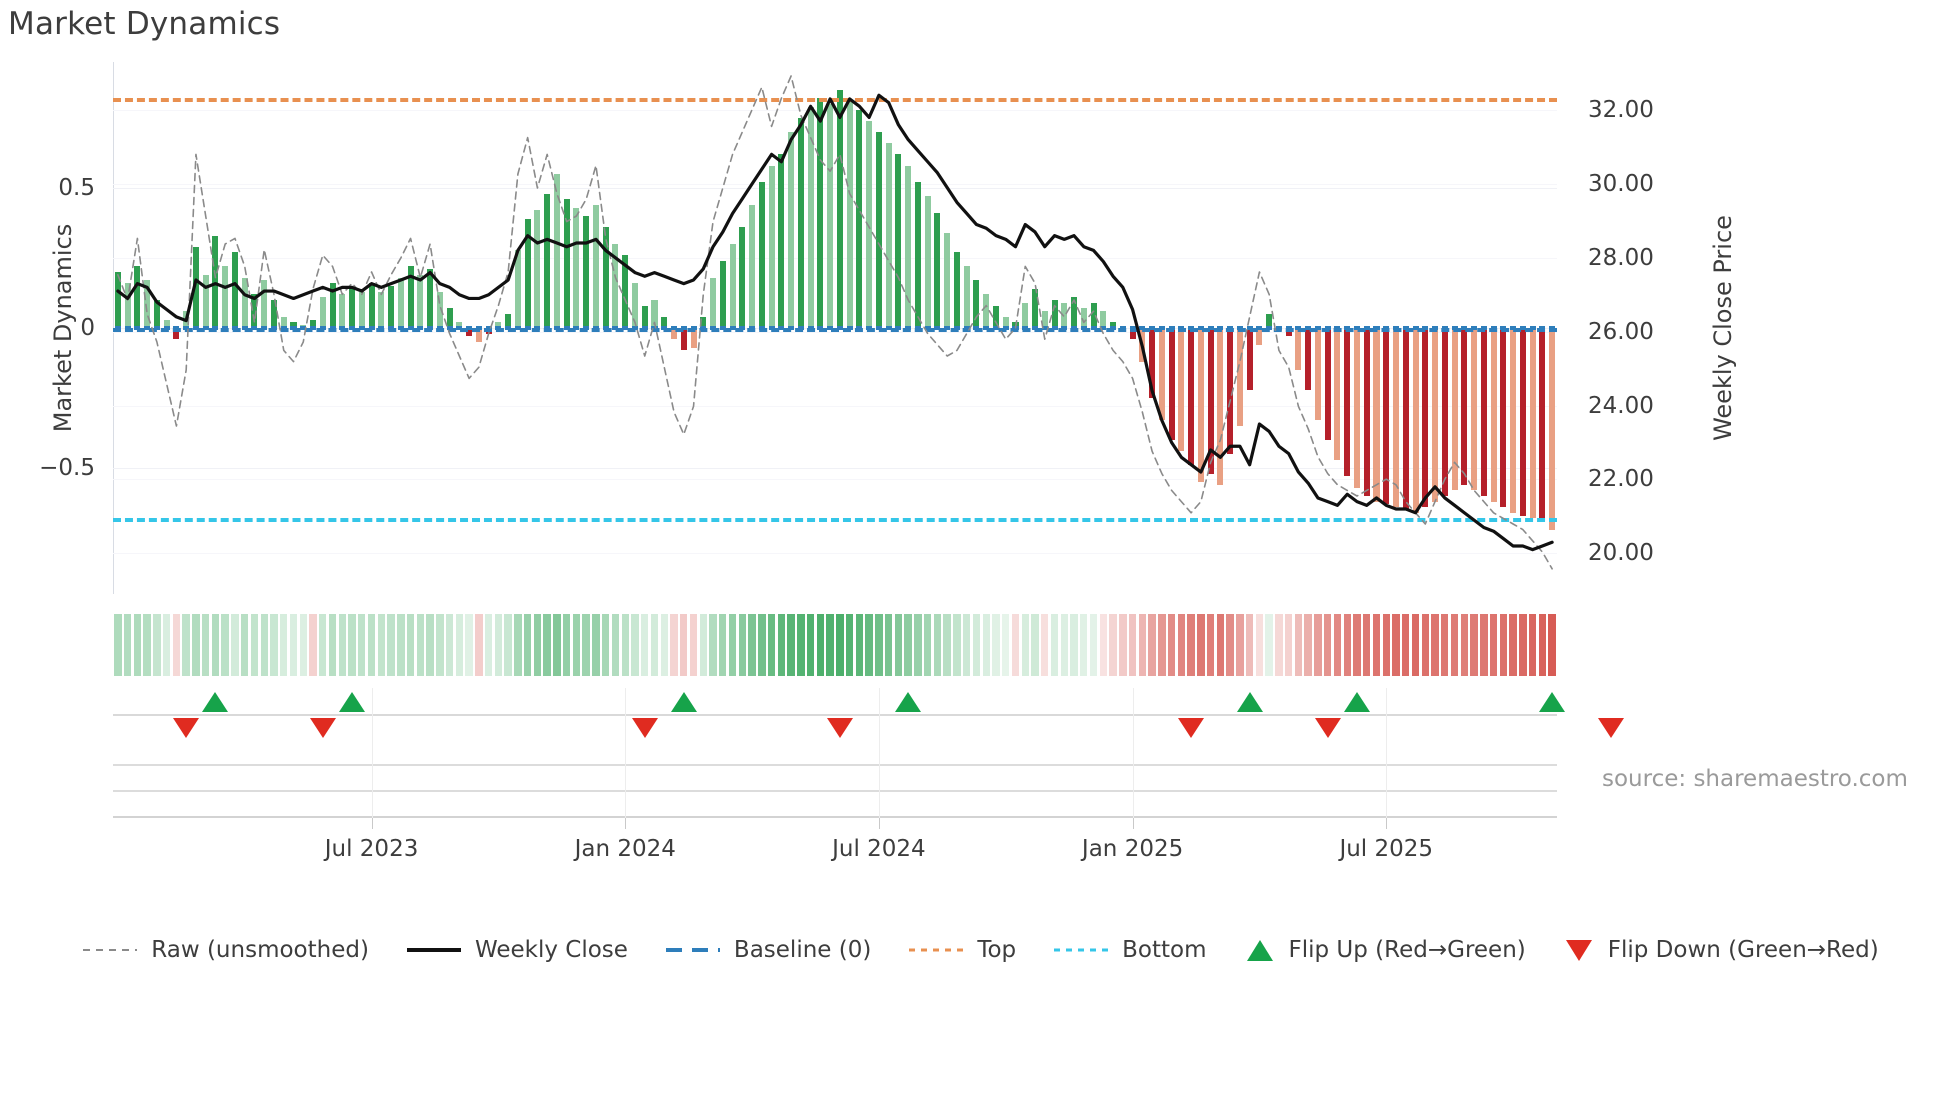 The image size is (1960, 1102). Describe the element at coordinates (371, 849) in the screenshot. I see `x-tick-label: Jul 2023` at that location.